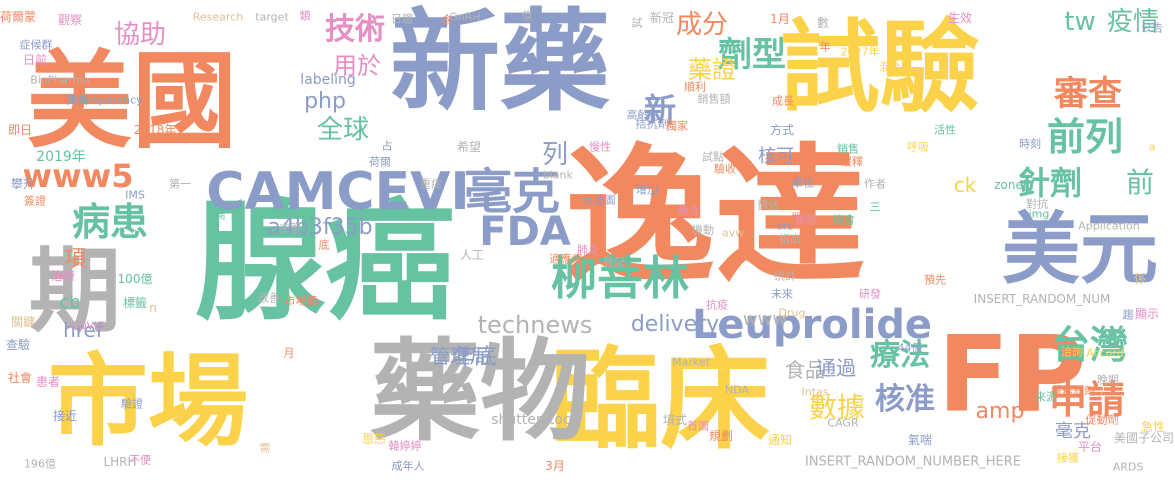 This screenshot has height=482, width=1175. I want to click on cloud-word: CAGR, so click(843, 423).